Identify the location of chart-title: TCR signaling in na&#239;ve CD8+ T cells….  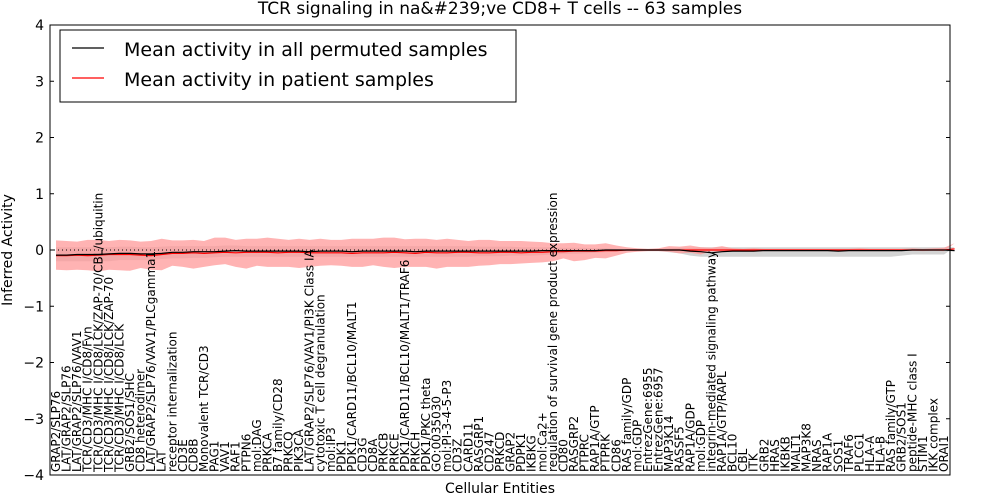
(499, 9).